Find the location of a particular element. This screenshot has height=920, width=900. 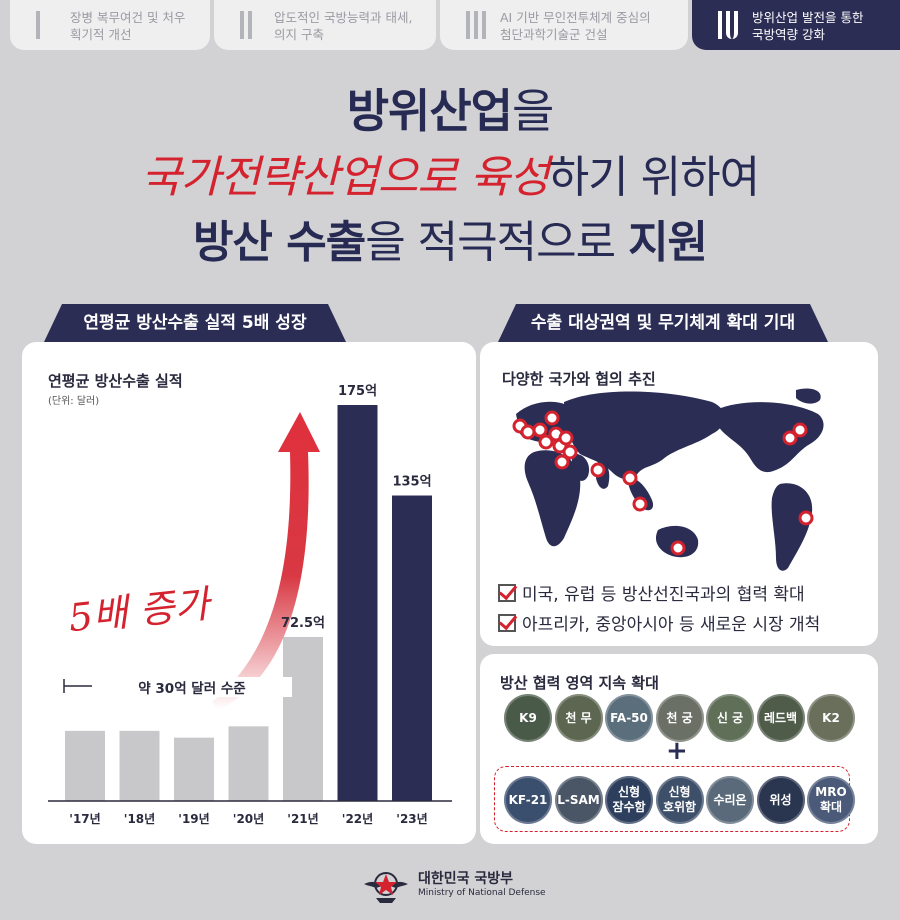

data-label-6: 135억 is located at coordinates (411, 482).